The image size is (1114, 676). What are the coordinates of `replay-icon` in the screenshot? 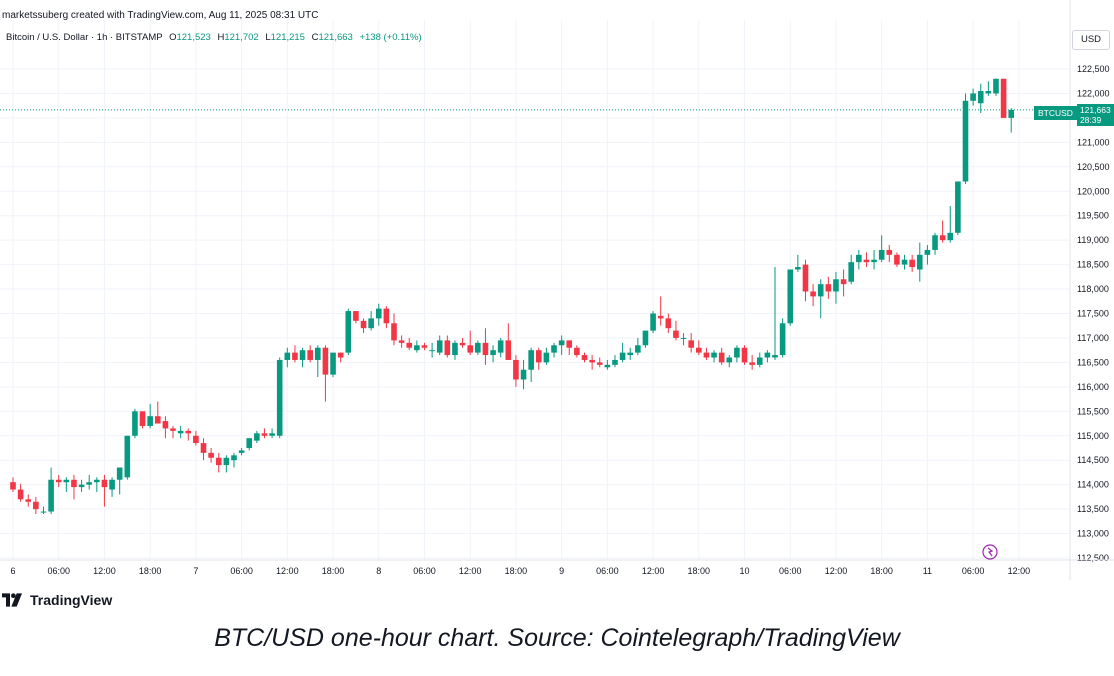 It's located at (990, 552).